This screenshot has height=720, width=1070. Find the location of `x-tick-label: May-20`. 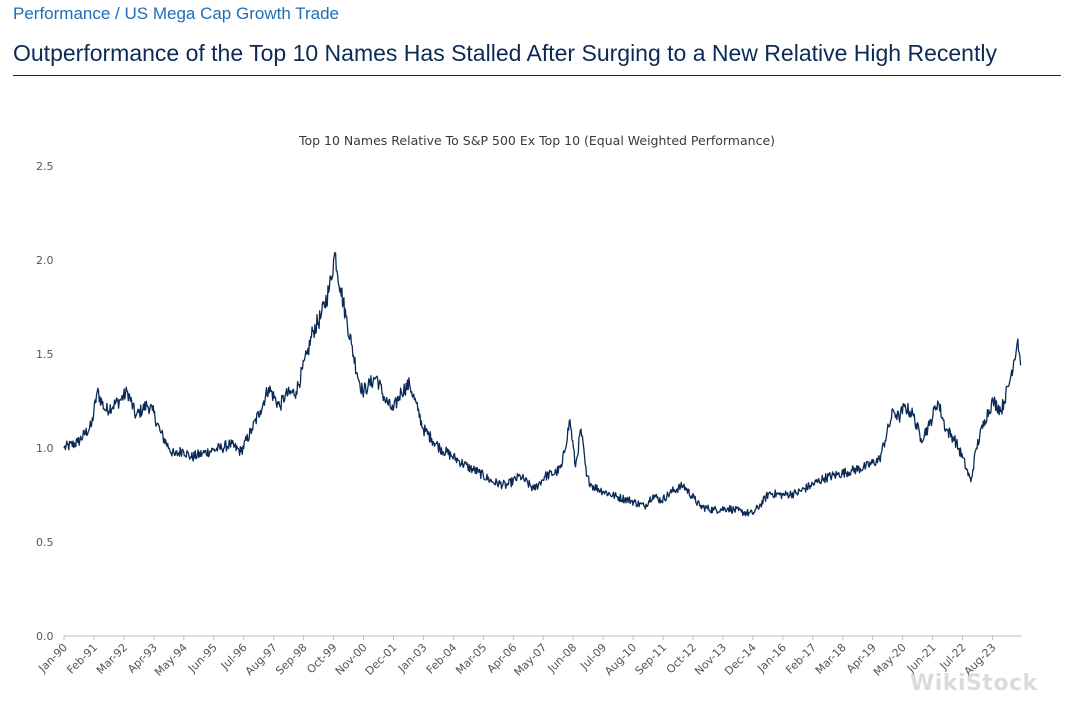

x-tick-label: May-20 is located at coordinates (890, 660).